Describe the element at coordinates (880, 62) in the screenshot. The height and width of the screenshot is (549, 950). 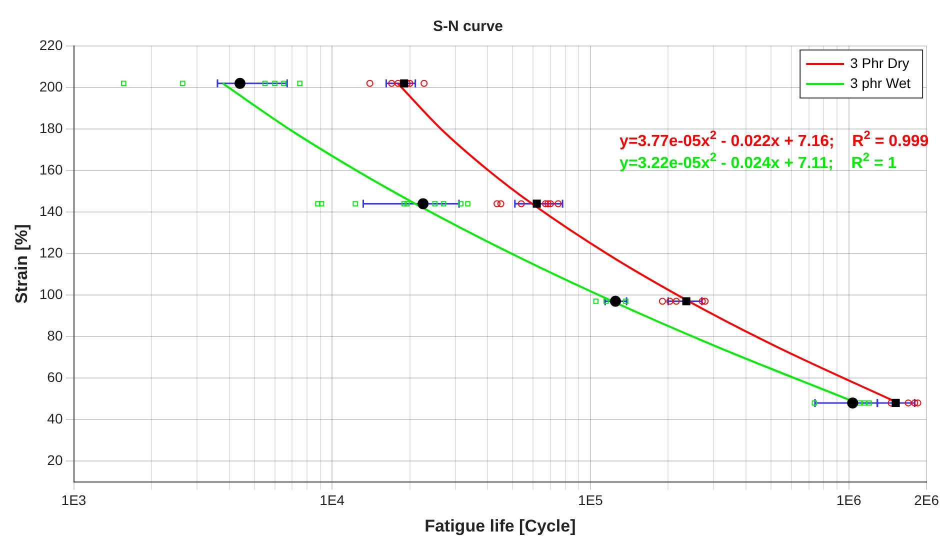
I see `legend-label: 3 Phr Dry` at that location.